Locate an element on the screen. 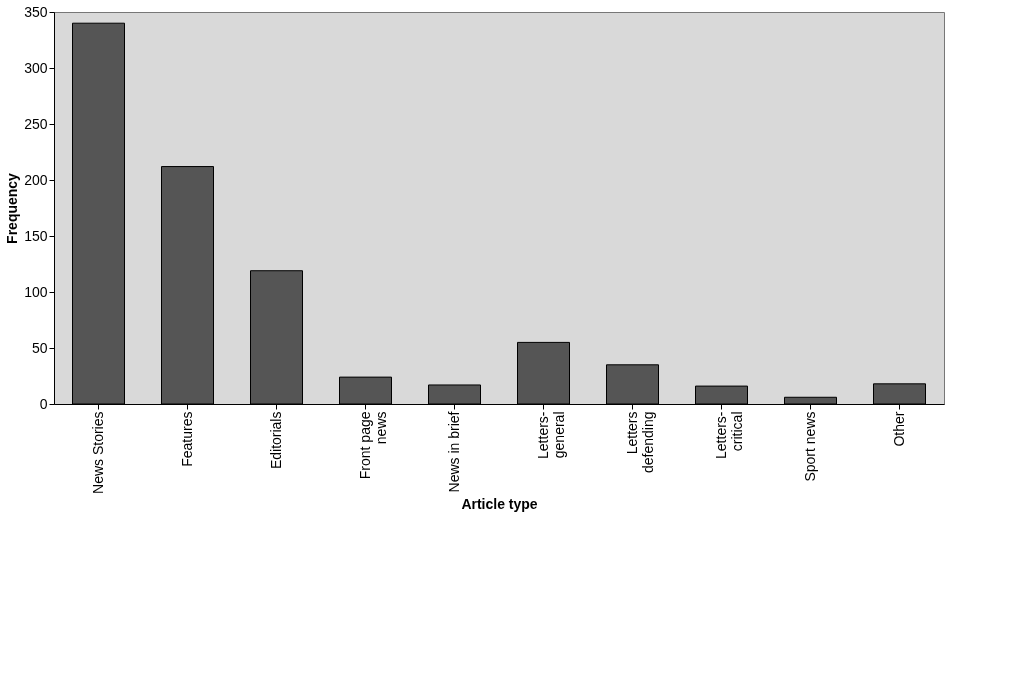  x-tick-label: Letters-critical is located at coordinates (728, 435).